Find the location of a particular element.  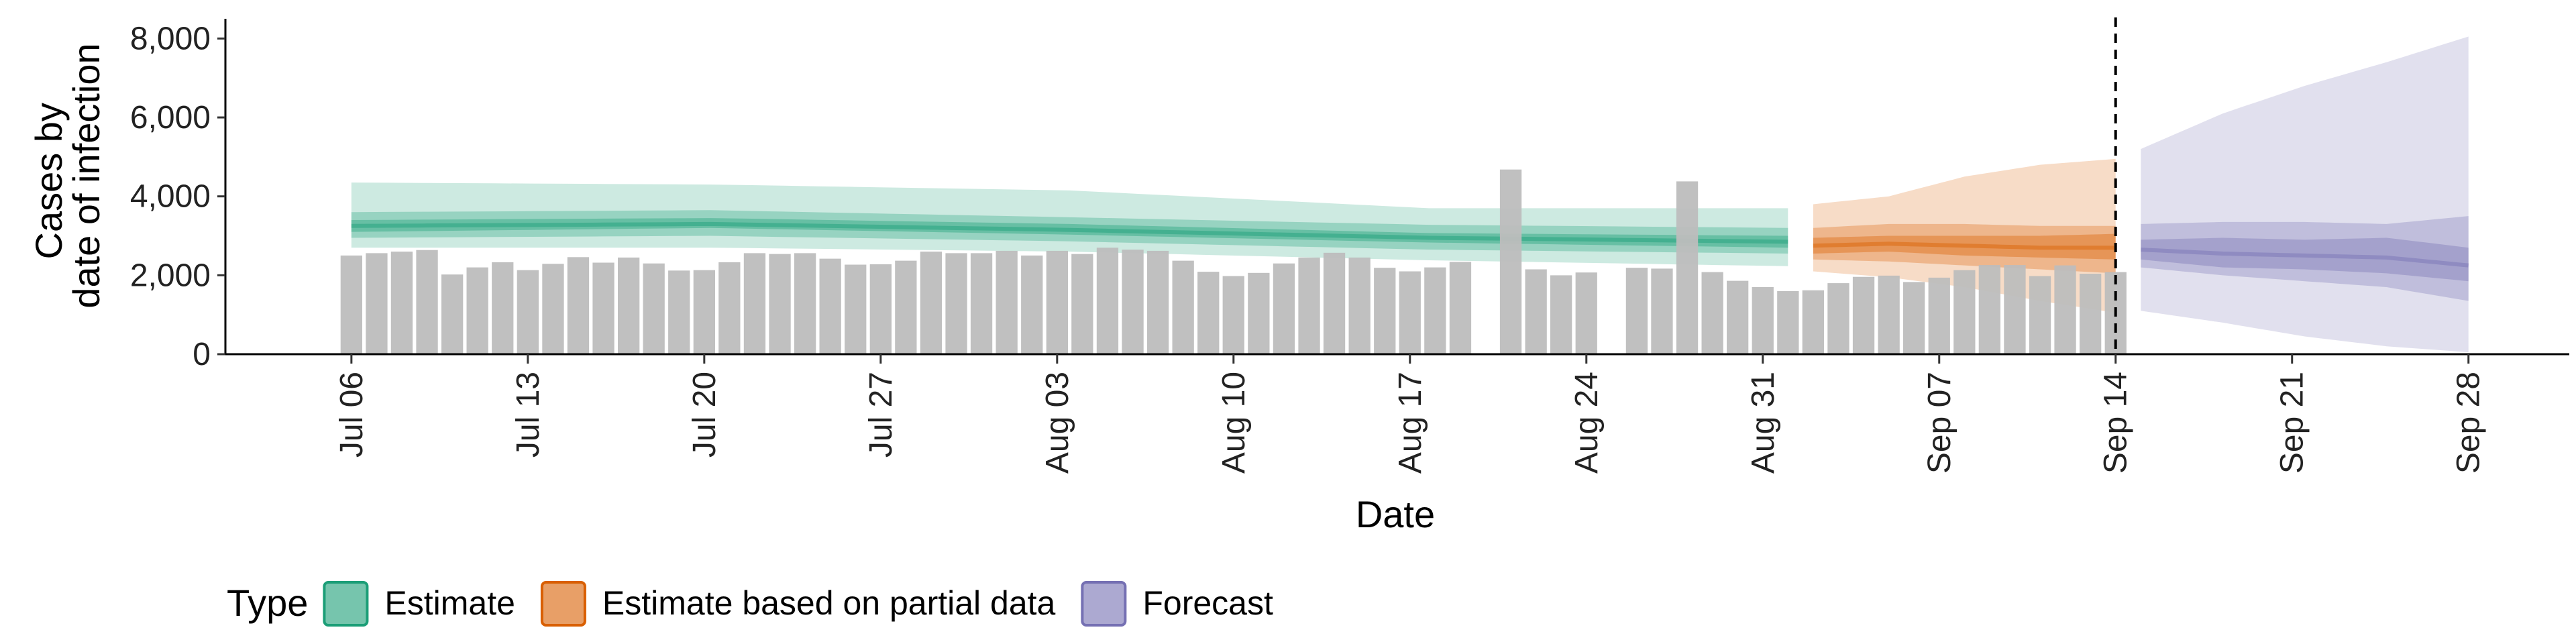

series-3-bands is located at coordinates (2305, 194).